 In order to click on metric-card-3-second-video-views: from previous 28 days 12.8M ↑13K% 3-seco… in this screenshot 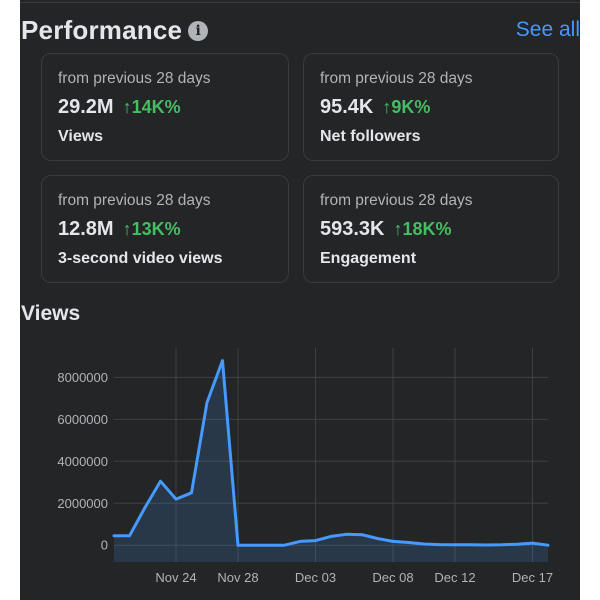, I will do `click(165, 229)`.